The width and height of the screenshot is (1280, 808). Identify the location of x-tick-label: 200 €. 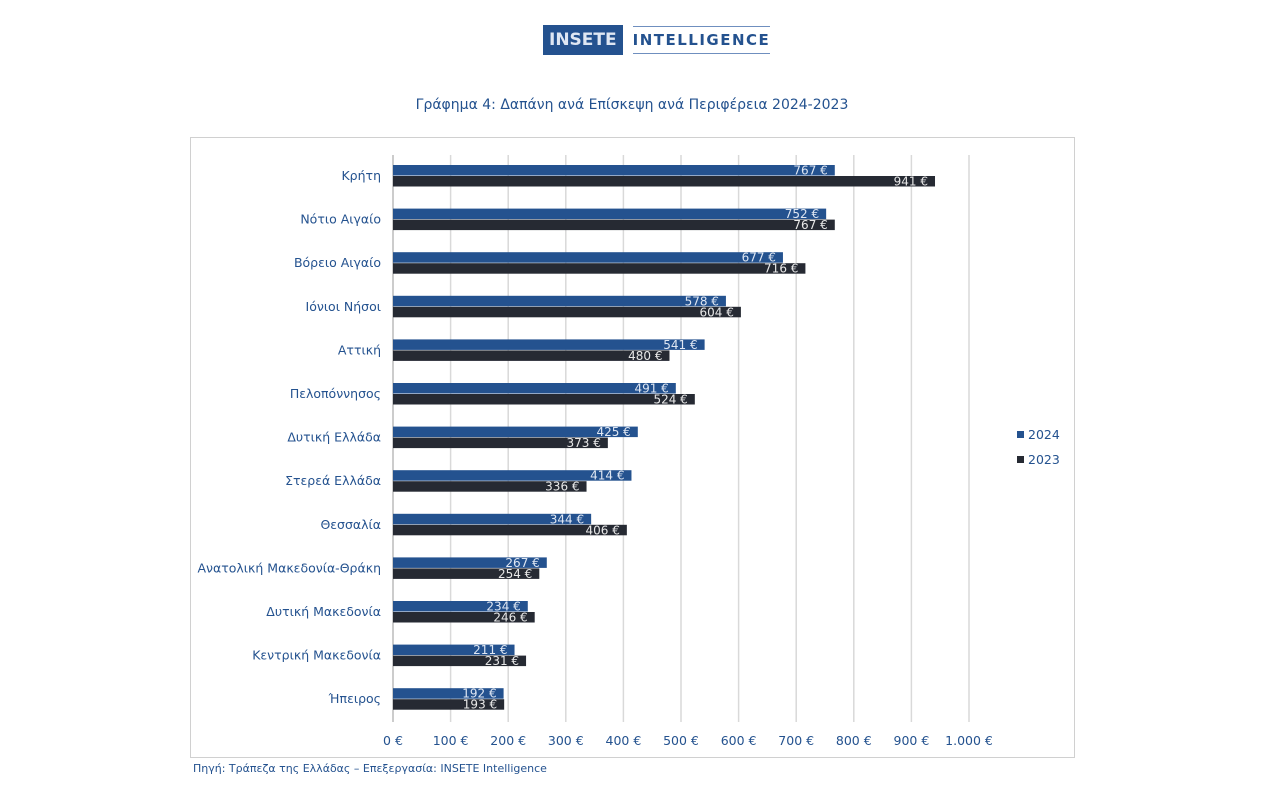
(508, 740).